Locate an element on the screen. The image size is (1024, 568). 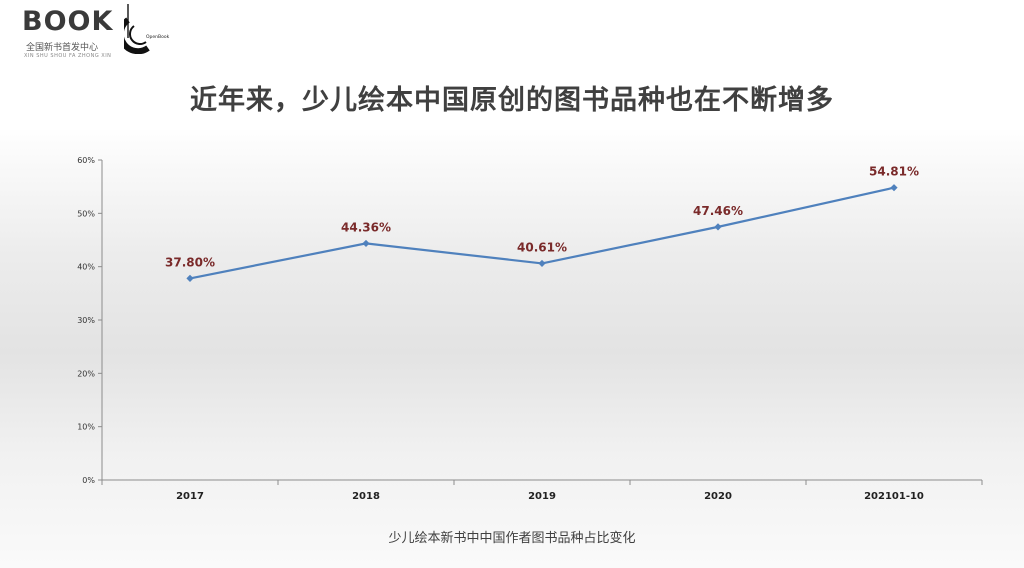
y-tick-label: 20% is located at coordinates (86, 373).